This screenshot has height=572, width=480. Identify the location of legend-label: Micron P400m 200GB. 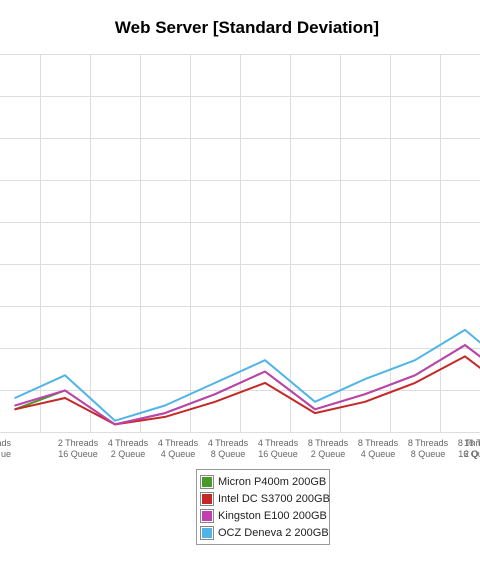
(272, 481).